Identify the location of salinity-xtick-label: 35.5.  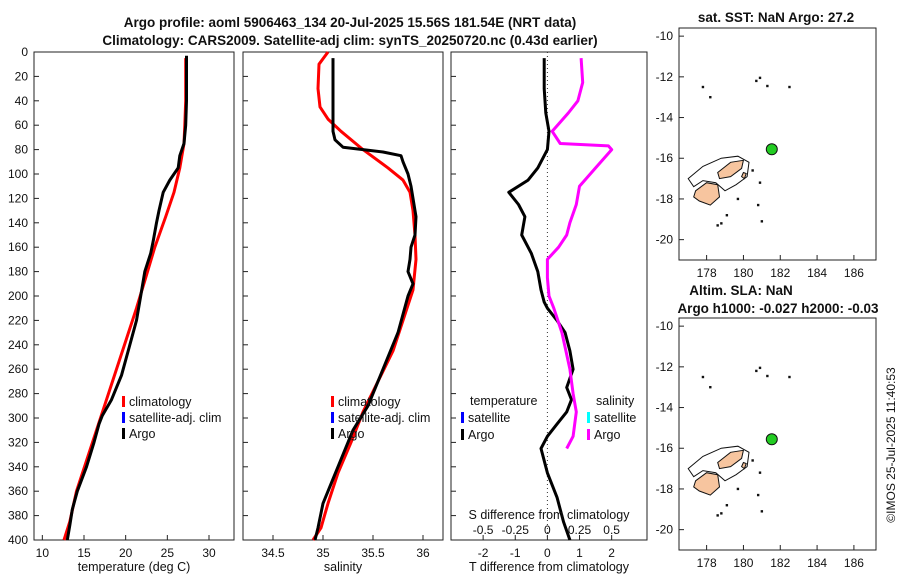
(373, 553).